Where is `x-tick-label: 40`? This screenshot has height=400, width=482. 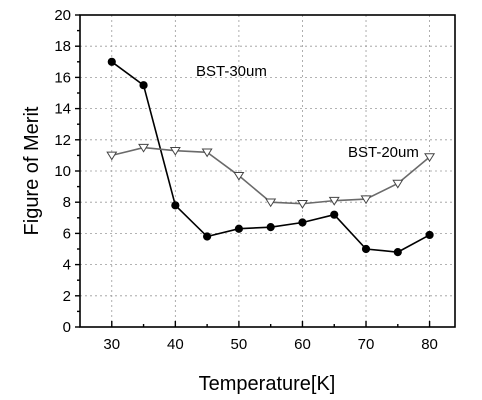
x-tick-label: 40 is located at coordinates (175, 344).